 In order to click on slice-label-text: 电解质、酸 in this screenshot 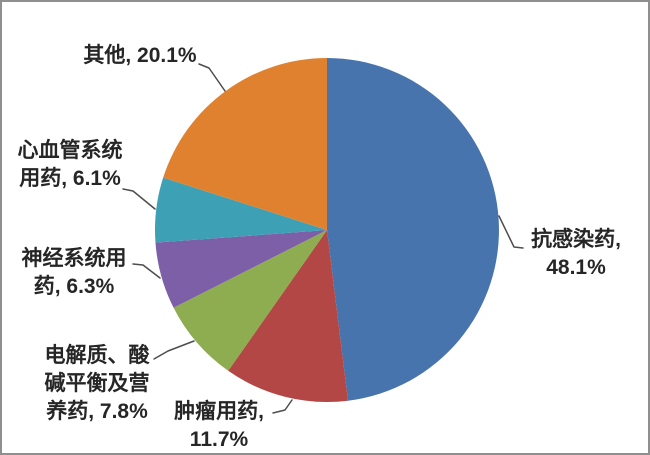, I will do `click(97, 355)`.